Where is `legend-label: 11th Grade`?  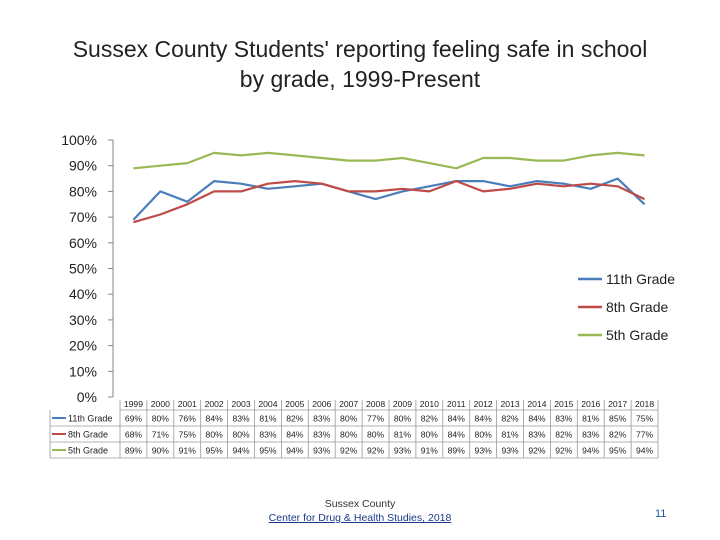 legend-label: 11th Grade is located at coordinates (640, 279).